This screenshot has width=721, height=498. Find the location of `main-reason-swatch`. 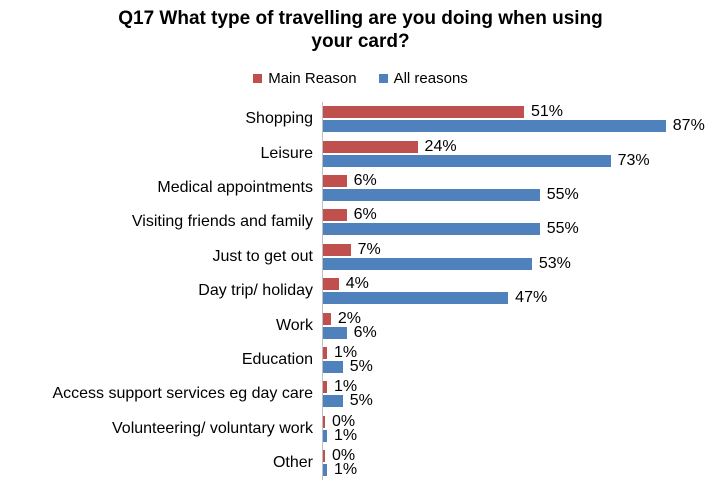

main-reason-swatch is located at coordinates (258, 78).